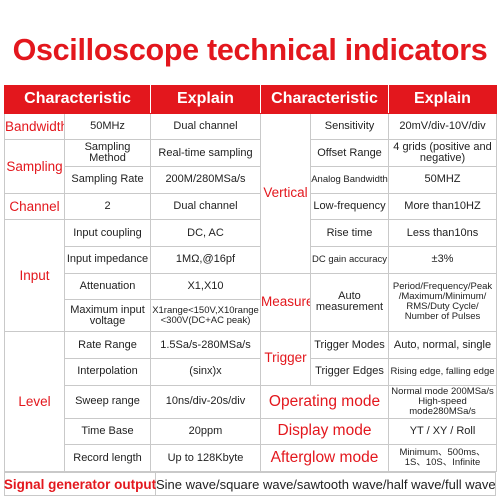 The width and height of the screenshot is (500, 500). Describe the element at coordinates (107, 431) in the screenshot. I see `param-time-base: Time Base` at that location.